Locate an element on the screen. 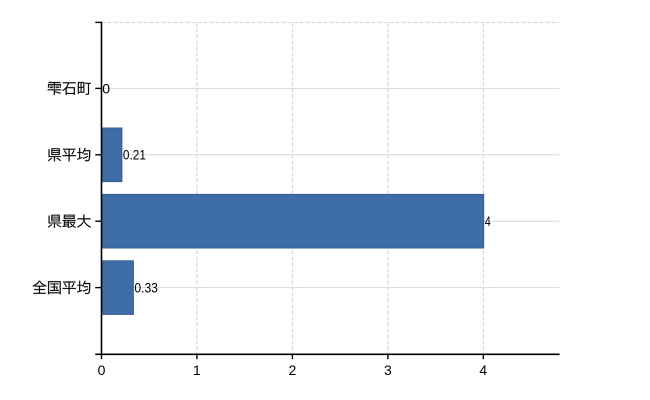 The height and width of the screenshot is (400, 650). svg-text: 3 is located at coordinates (388, 370).